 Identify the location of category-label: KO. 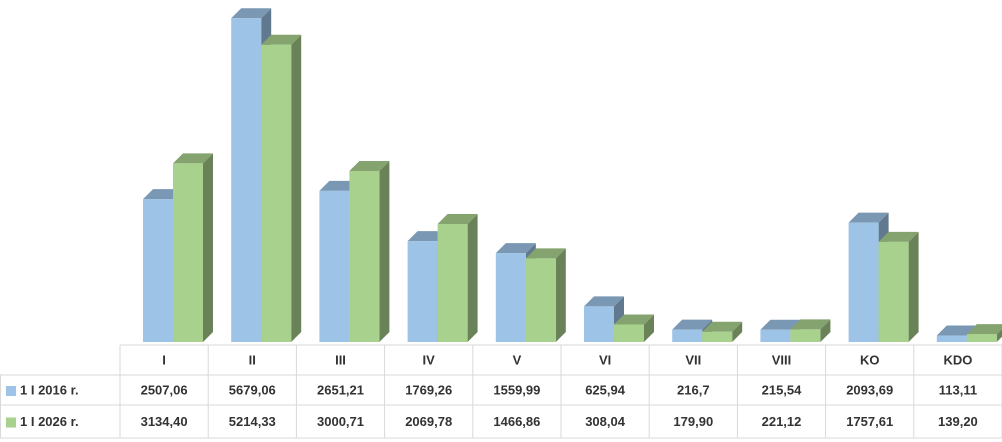
(870, 359).